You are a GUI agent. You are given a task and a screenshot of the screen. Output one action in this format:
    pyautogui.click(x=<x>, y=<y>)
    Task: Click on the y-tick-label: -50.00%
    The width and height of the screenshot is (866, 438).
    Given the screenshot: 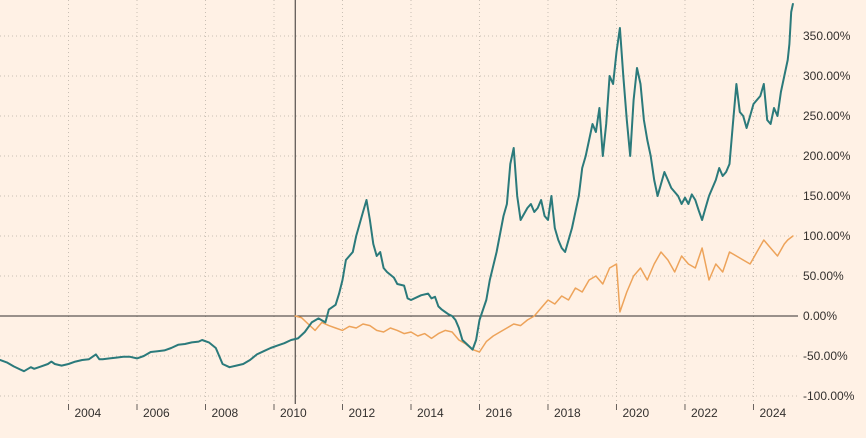 What is the action you would take?
    pyautogui.click(x=825, y=356)
    